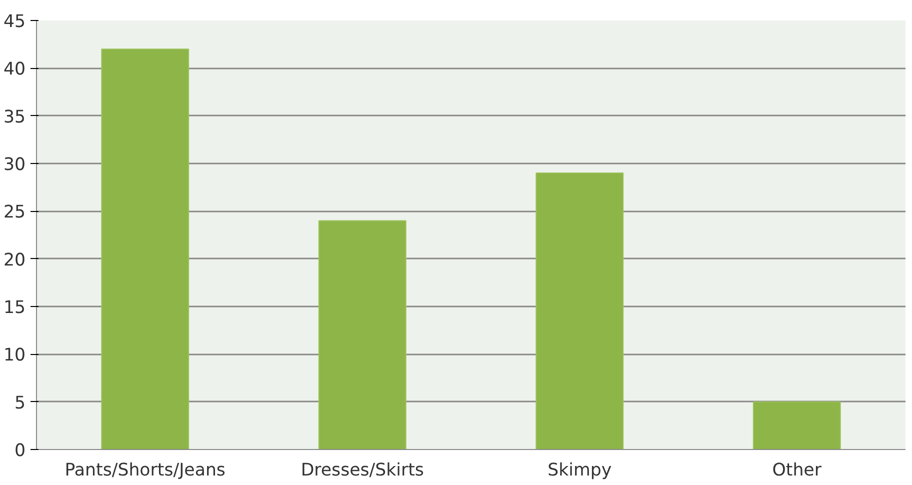 The width and height of the screenshot is (912, 485). Describe the element at coordinates (145, 470) in the screenshot. I see `x-tick-label: Pants/Shorts/Jeans` at that location.